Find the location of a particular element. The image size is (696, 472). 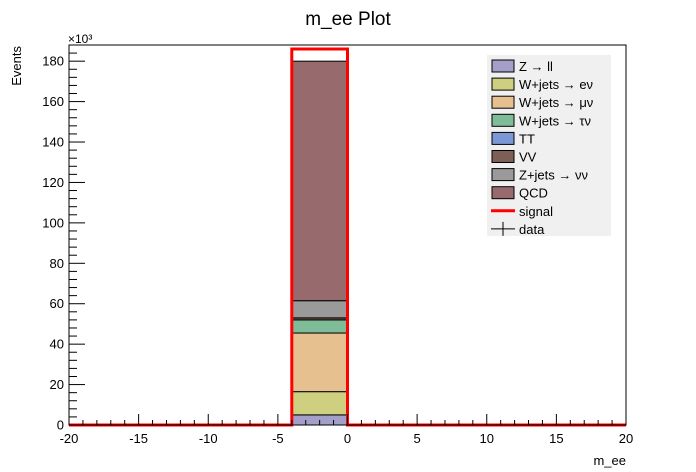

legend-label: W+jets → μν is located at coordinates (556, 102).